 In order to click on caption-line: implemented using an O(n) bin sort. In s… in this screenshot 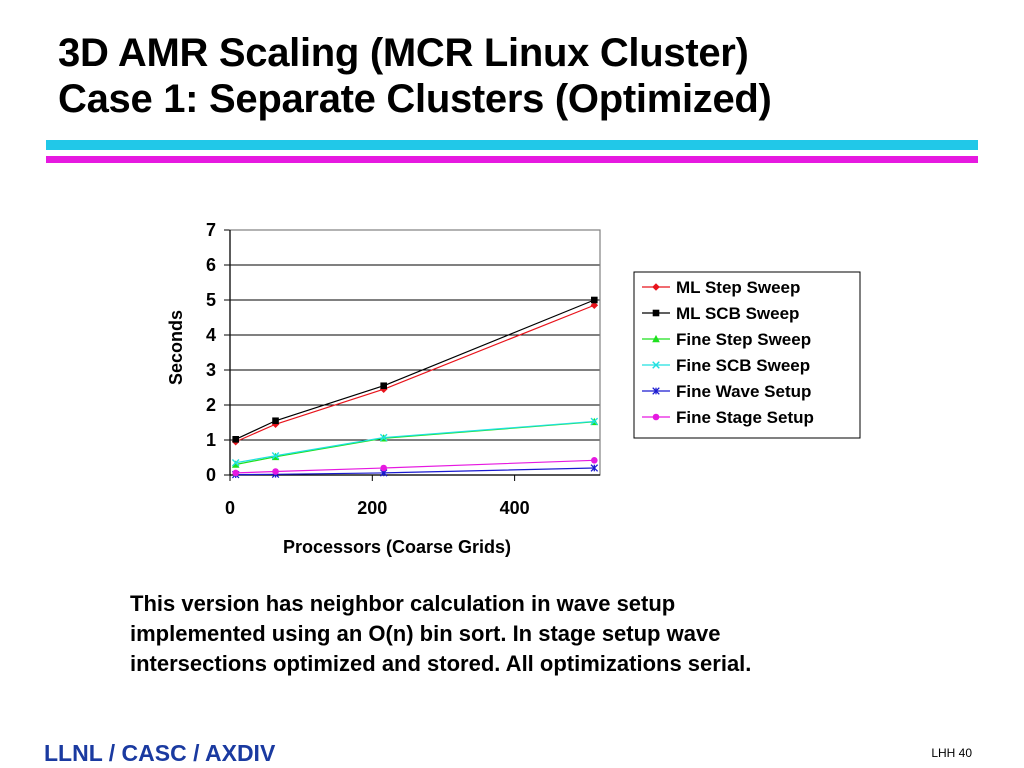, I will do `click(425, 633)`.